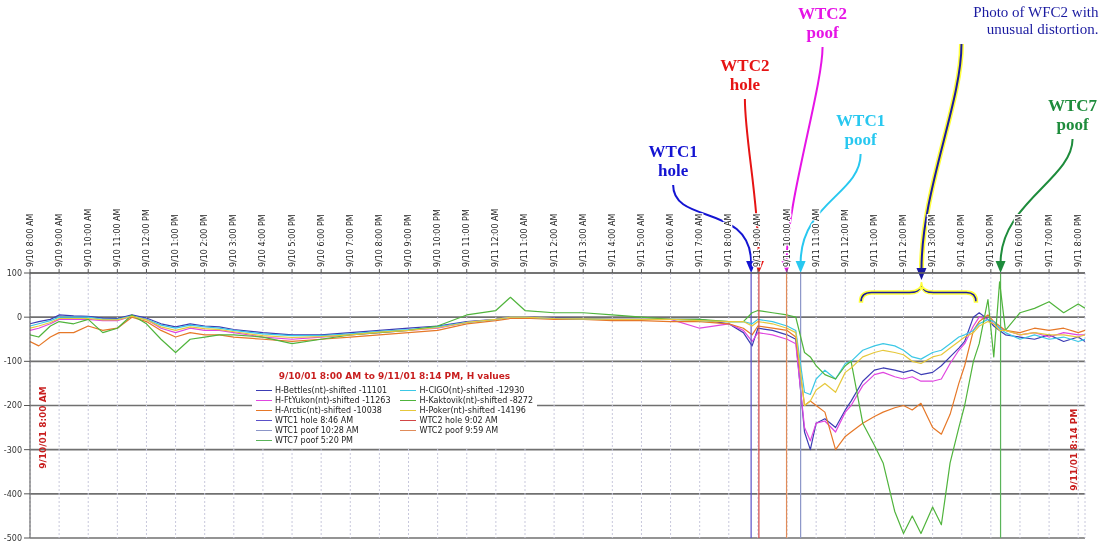 This screenshot has width=1103, height=542. I want to click on annotation: 9/11/01 8:14 PM, so click(1074, 449).